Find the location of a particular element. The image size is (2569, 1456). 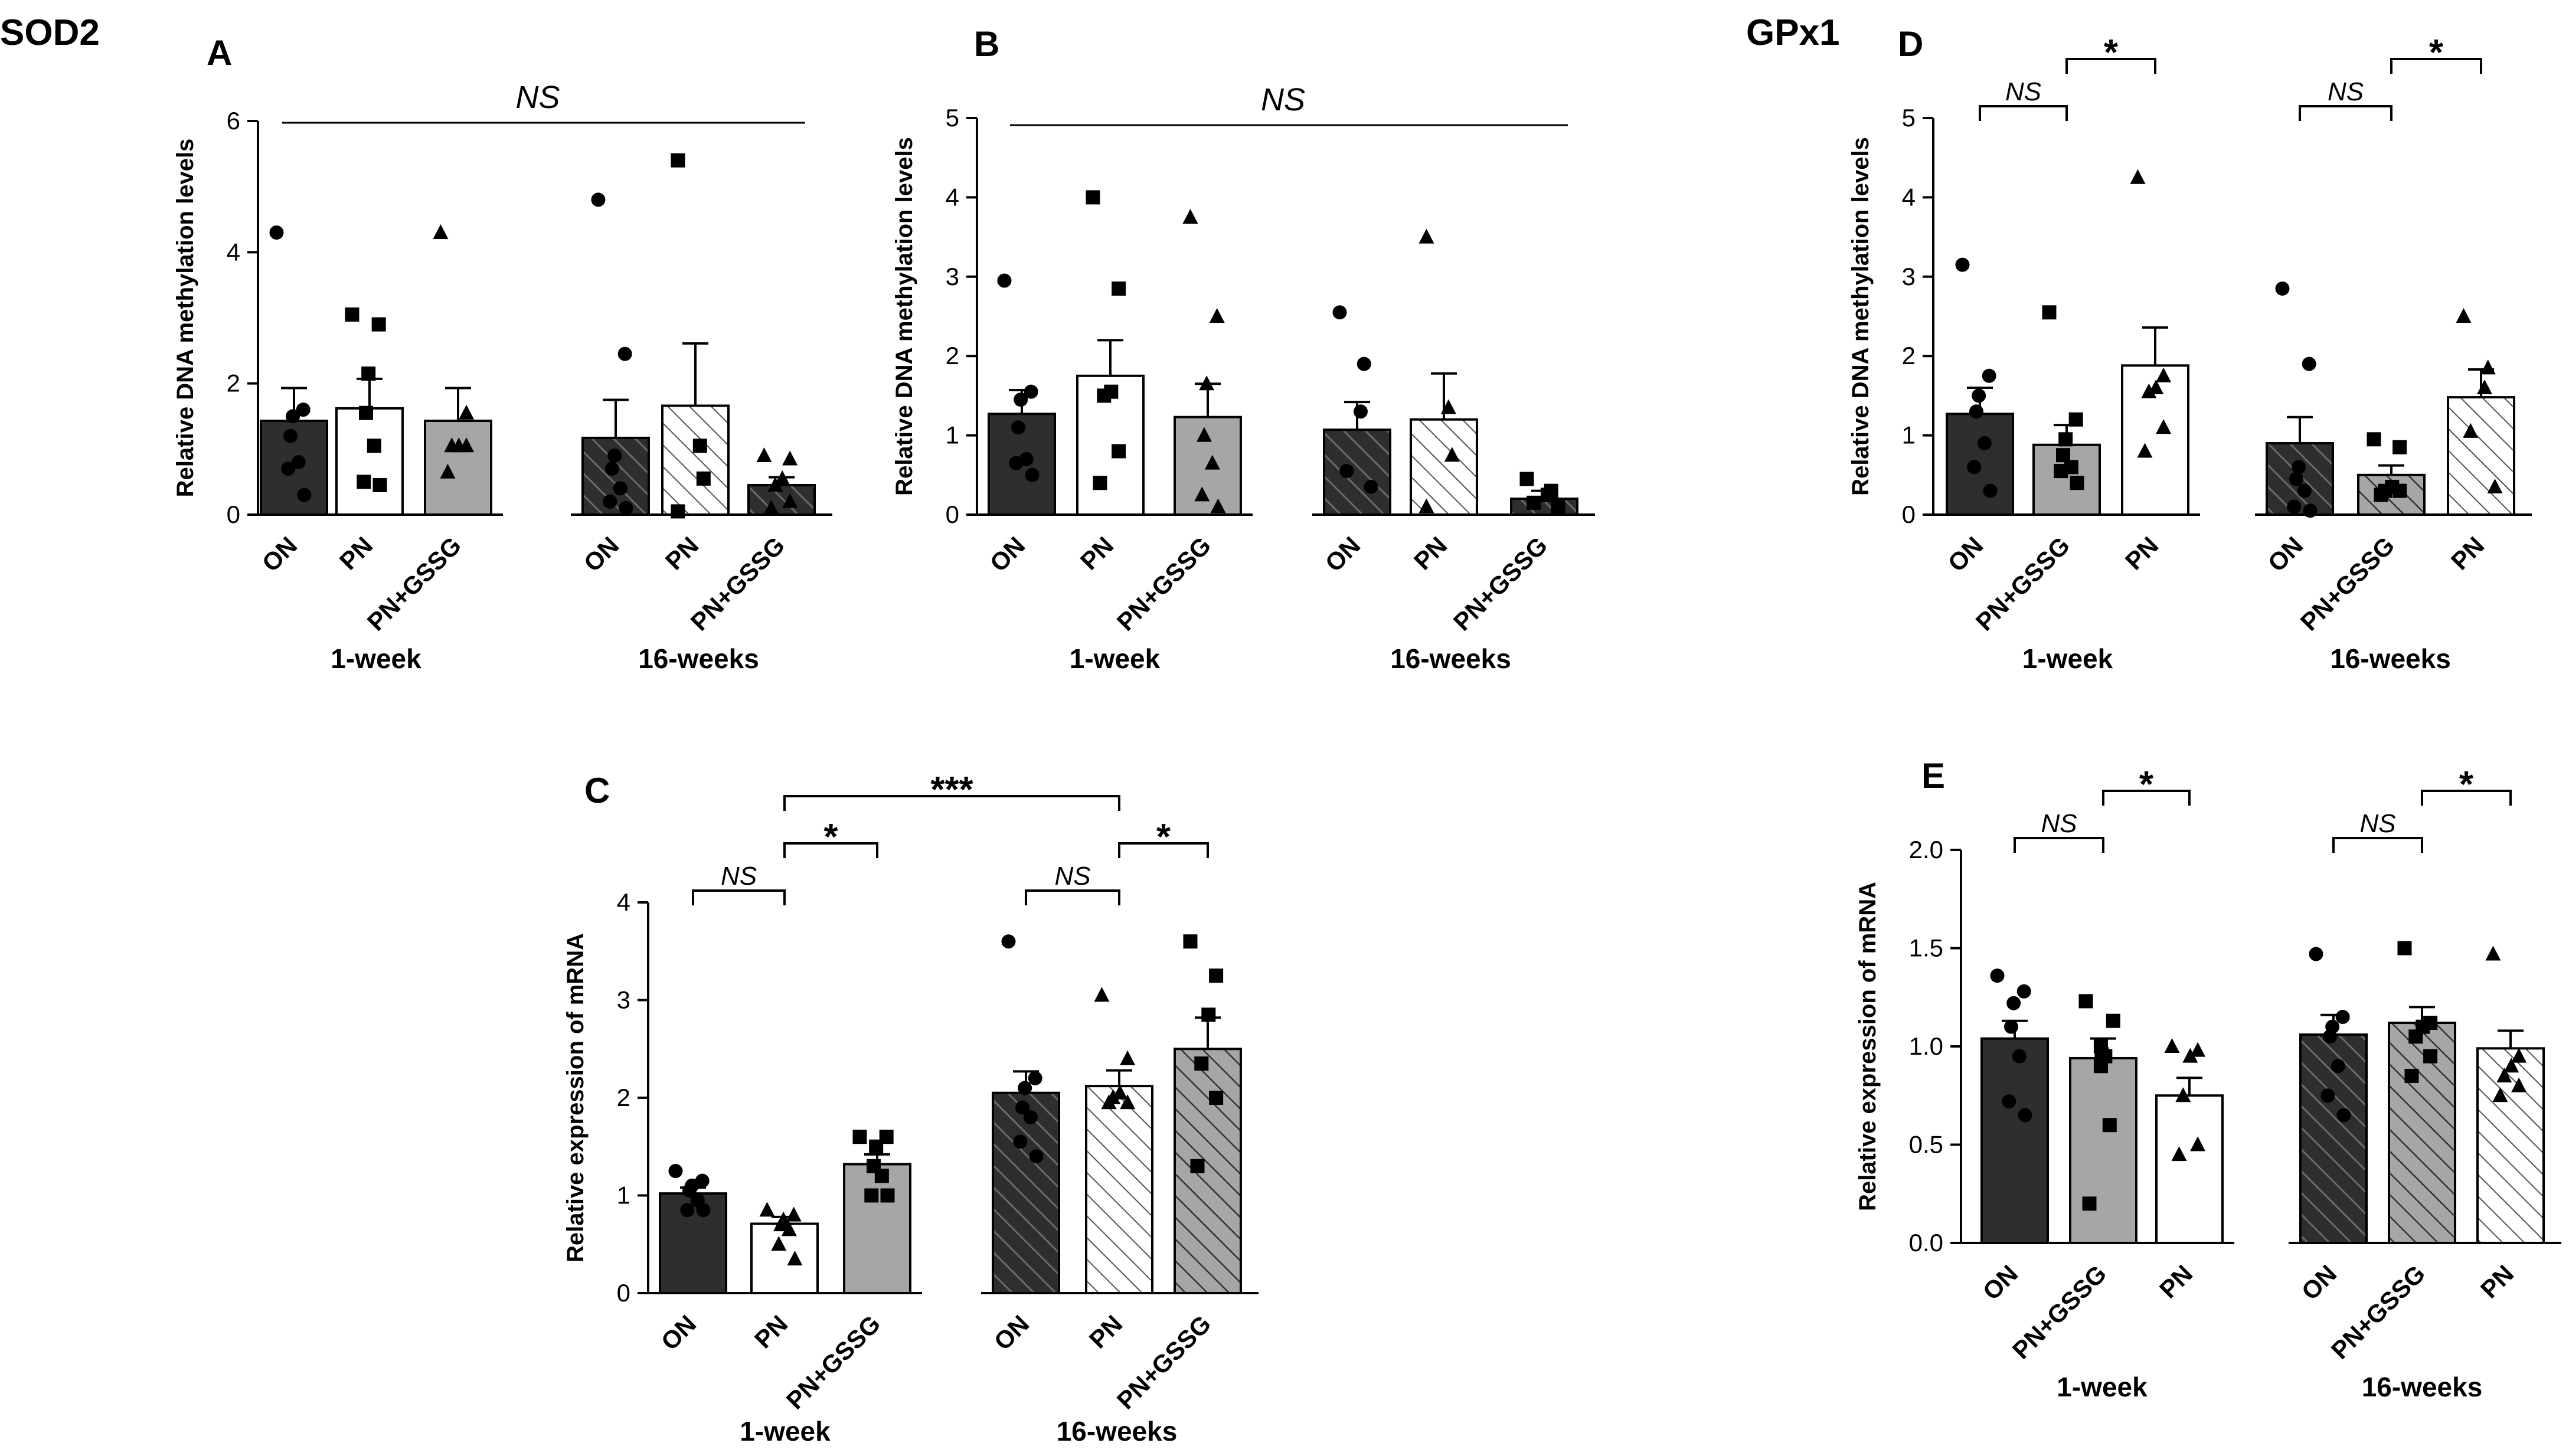

y-axis-label: Relative expression of mRNA is located at coordinates (1868, 1046).